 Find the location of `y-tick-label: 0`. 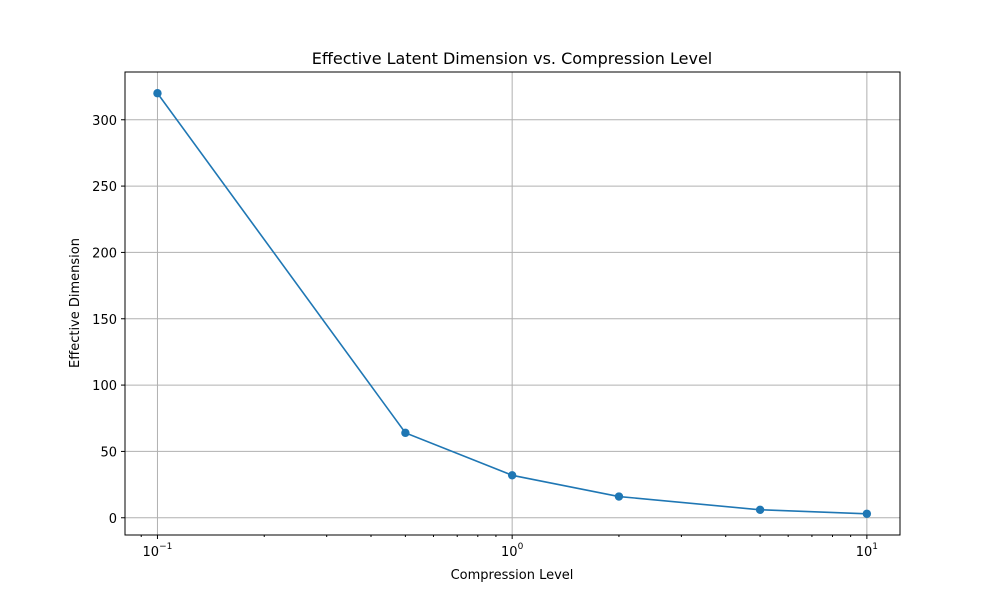

y-tick-label: 0 is located at coordinates (113, 519).